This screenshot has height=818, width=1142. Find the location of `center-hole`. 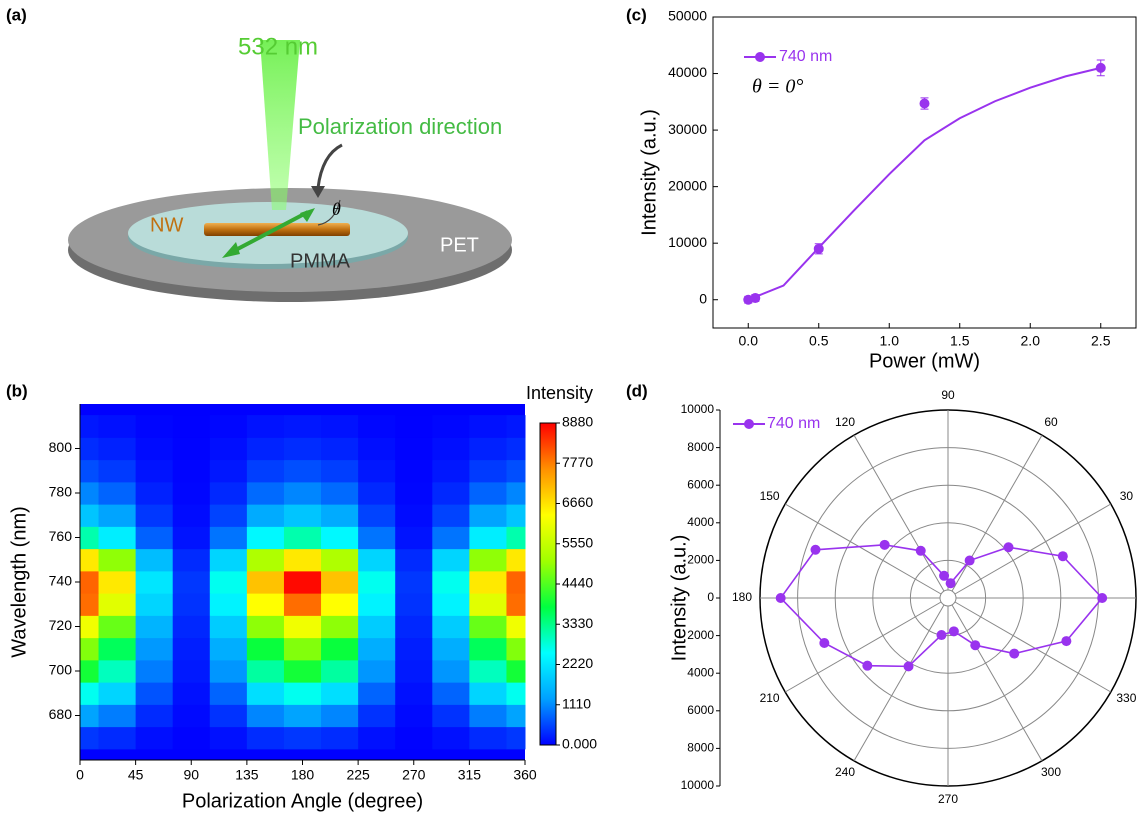

center-hole is located at coordinates (948, 598).